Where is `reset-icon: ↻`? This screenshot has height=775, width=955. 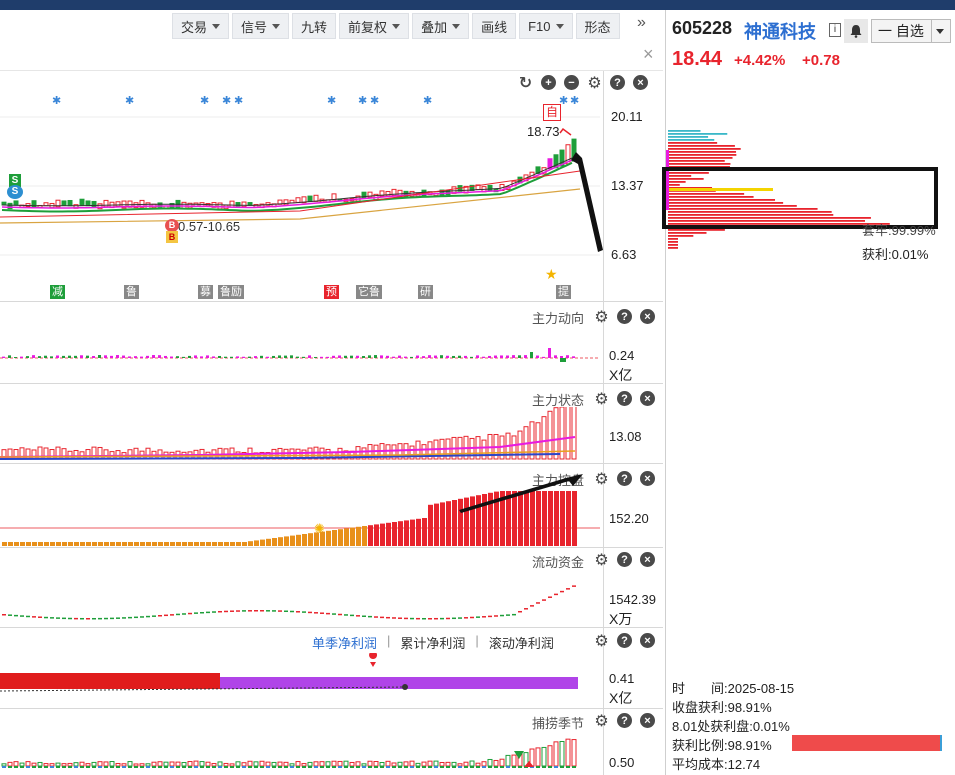
reset-icon: ↻ is located at coordinates (525, 83).